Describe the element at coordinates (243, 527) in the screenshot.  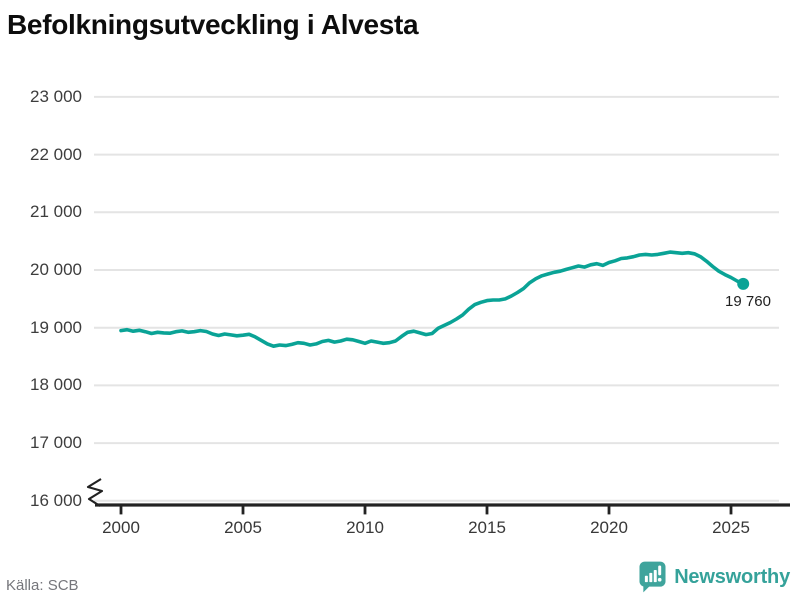
I see `x-tick-label: 2005` at that location.